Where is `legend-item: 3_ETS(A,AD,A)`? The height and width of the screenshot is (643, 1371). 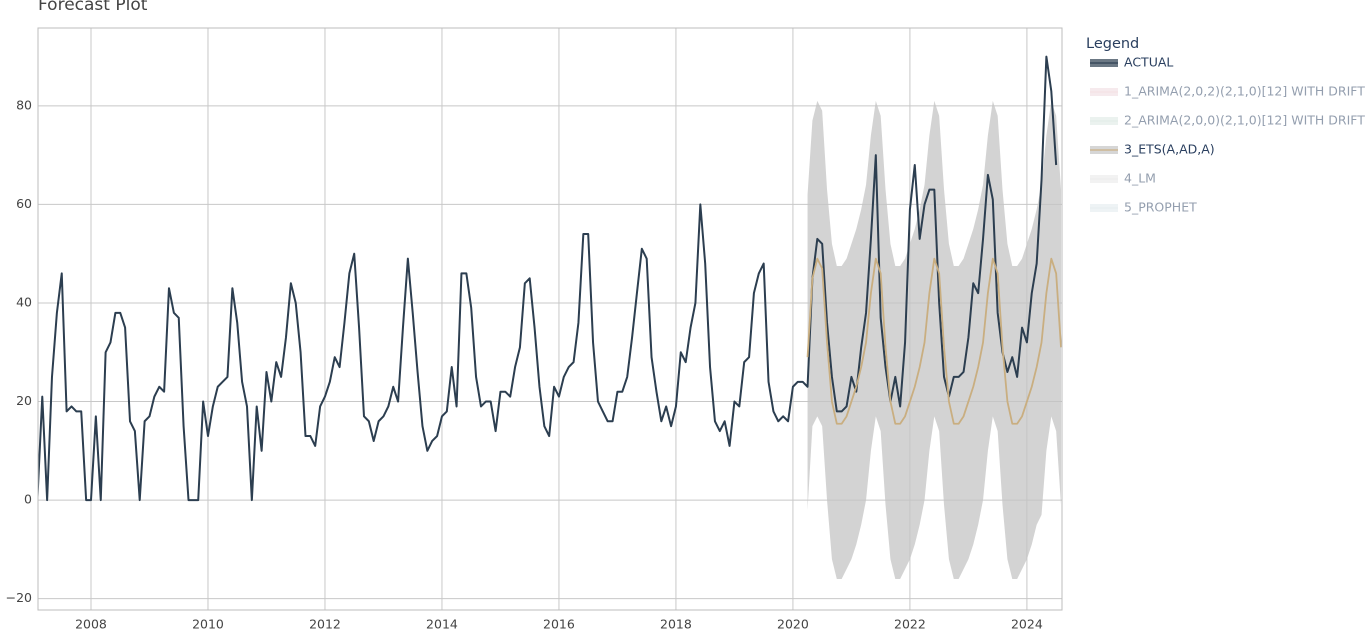
legend-item: 3_ETS(A,AD,A) is located at coordinates (1152, 149).